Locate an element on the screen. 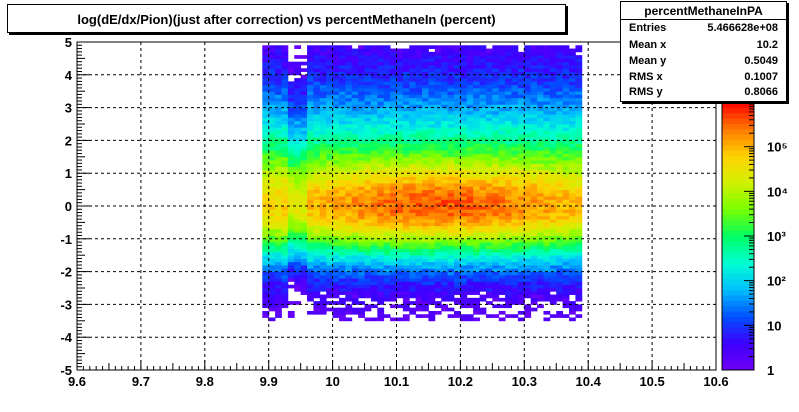 The image size is (799, 412). palette-band is located at coordinates (738, 271).